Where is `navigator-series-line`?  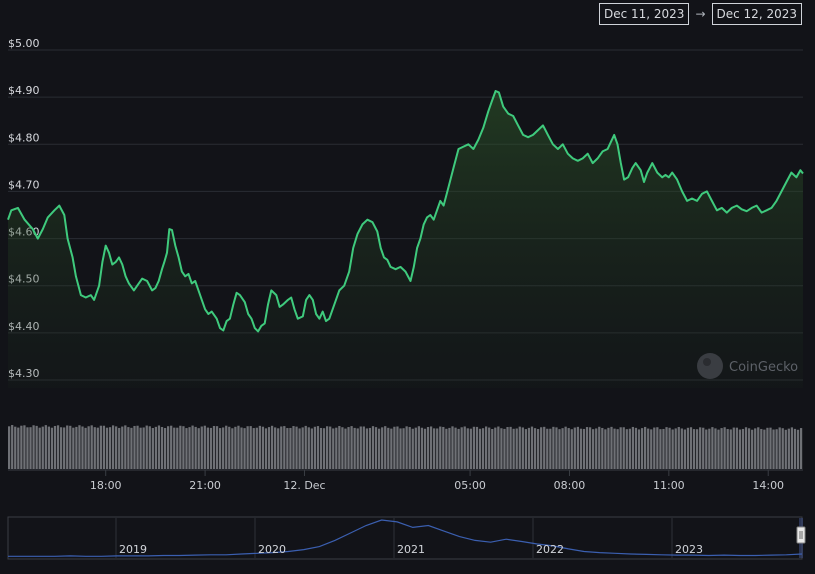 navigator-series-line is located at coordinates (405, 538).